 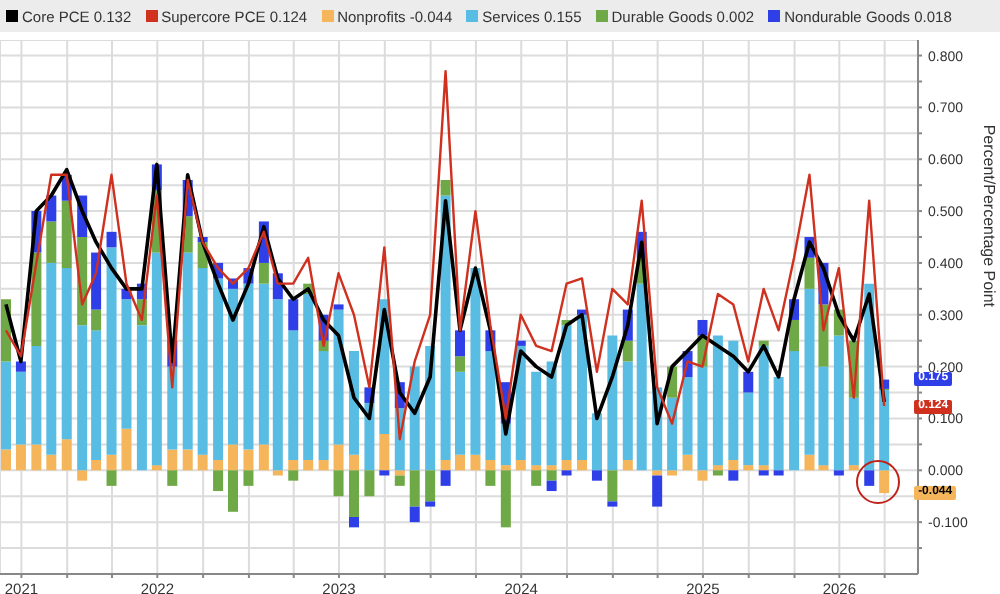 What do you see at coordinates (989, 216) in the screenshot?
I see `y-axis-title: Percent/Percentage Point` at bounding box center [989, 216].